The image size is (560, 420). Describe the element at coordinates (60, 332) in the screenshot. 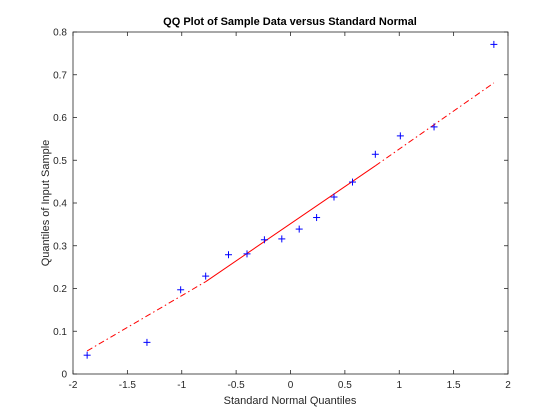

I see `y-tick-label: 0.1` at that location.